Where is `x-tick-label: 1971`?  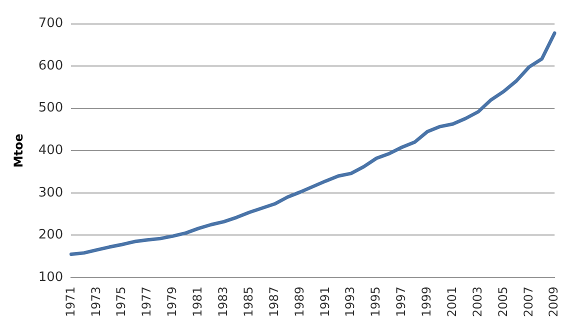
x-tick-label: 1971 is located at coordinates (70, 302).